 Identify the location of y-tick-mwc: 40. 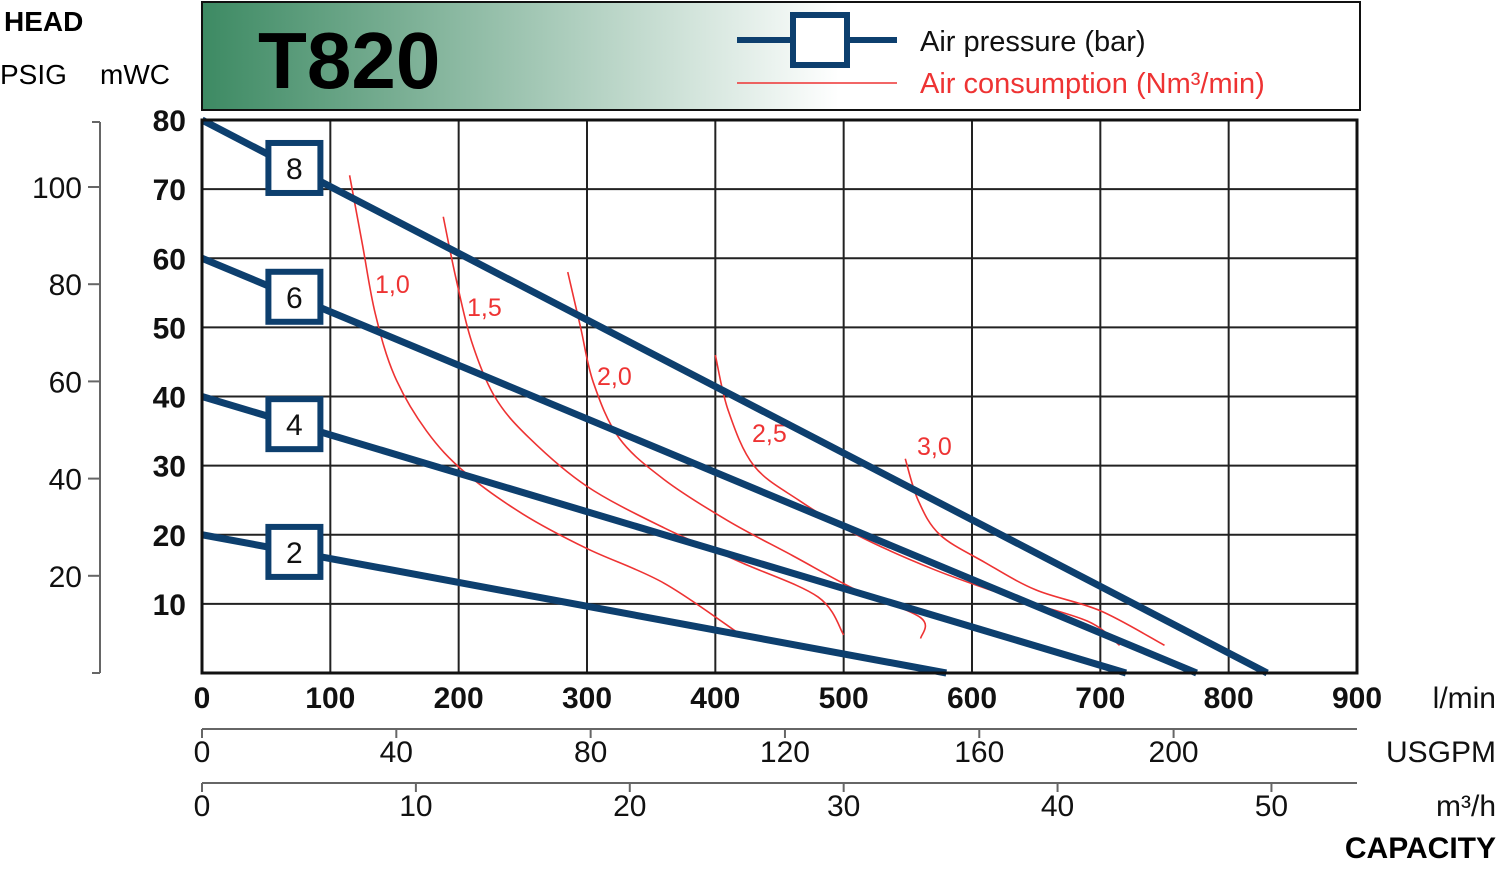
(169, 398).